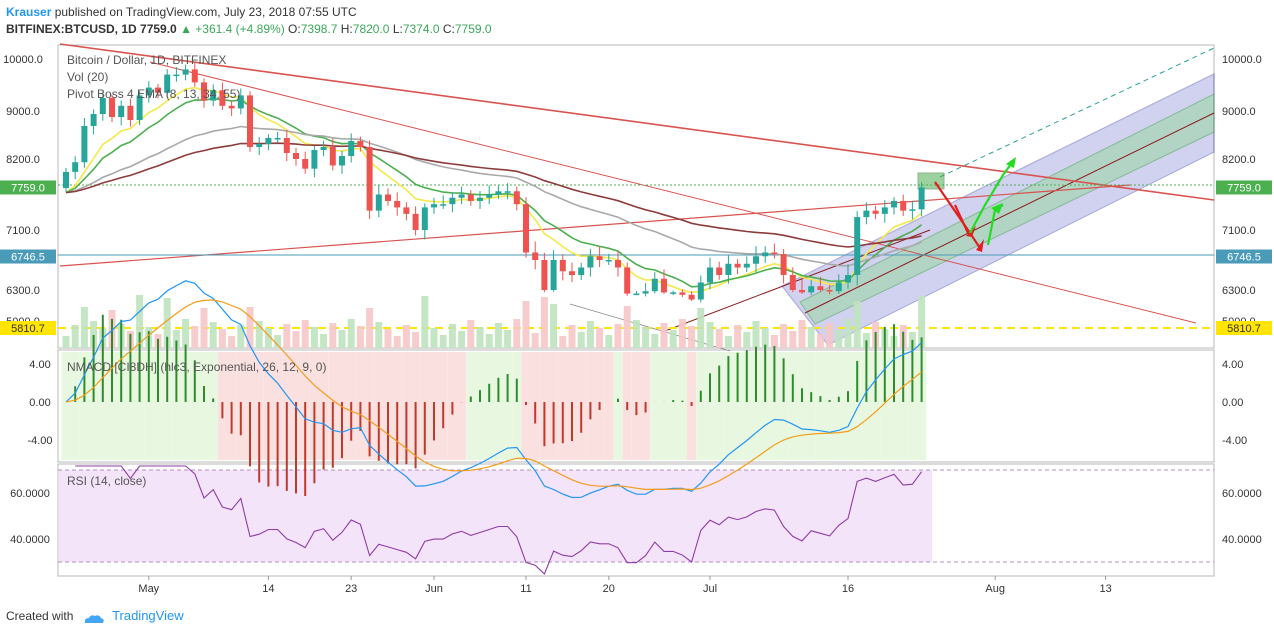  Describe the element at coordinates (448, 29) in the screenshot. I see `close-label: C:` at that location.